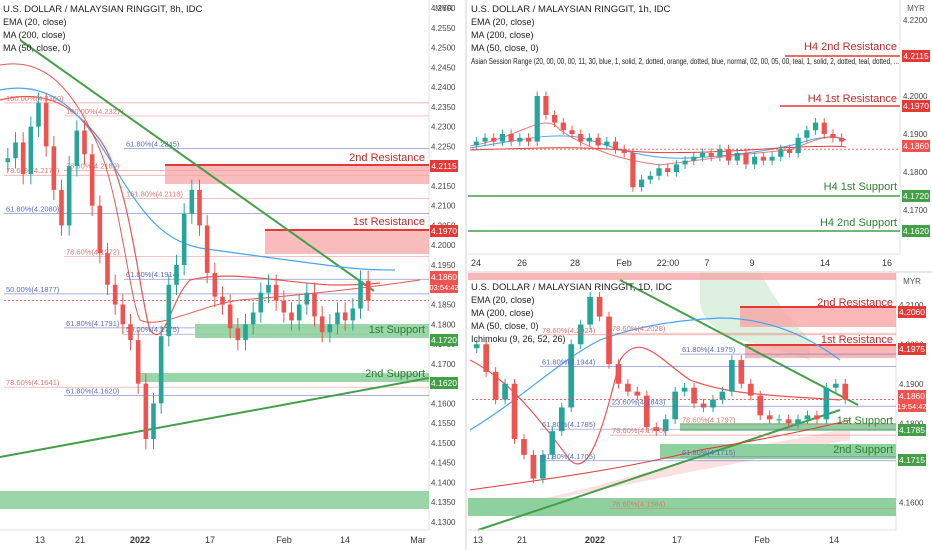 The image size is (932, 550). What do you see at coordinates (395, 374) in the screenshot?
I see `label-8h-2nd-support: 2nd Support` at bounding box center [395, 374].